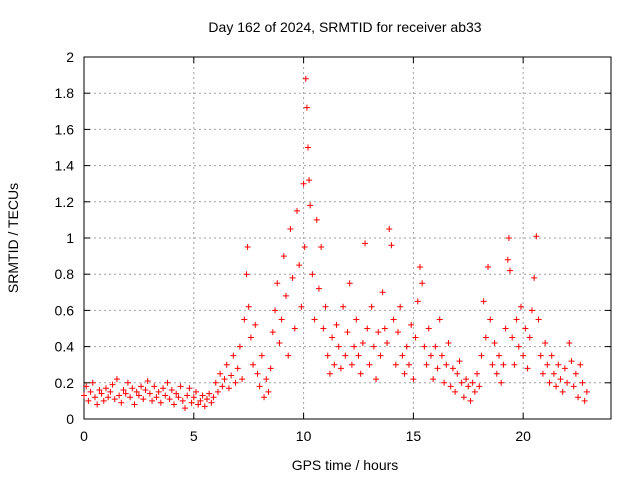  Describe the element at coordinates (65, 383) in the screenshot. I see `y-tick-label: 0.2` at that location.